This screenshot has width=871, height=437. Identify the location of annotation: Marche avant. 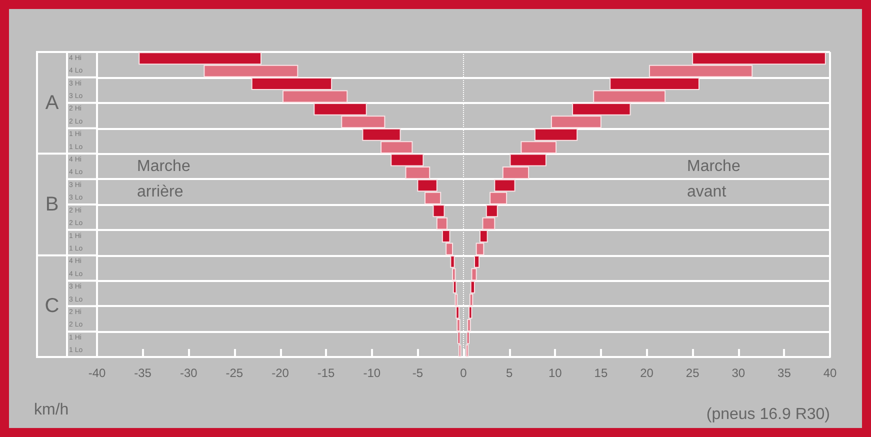
(713, 179).